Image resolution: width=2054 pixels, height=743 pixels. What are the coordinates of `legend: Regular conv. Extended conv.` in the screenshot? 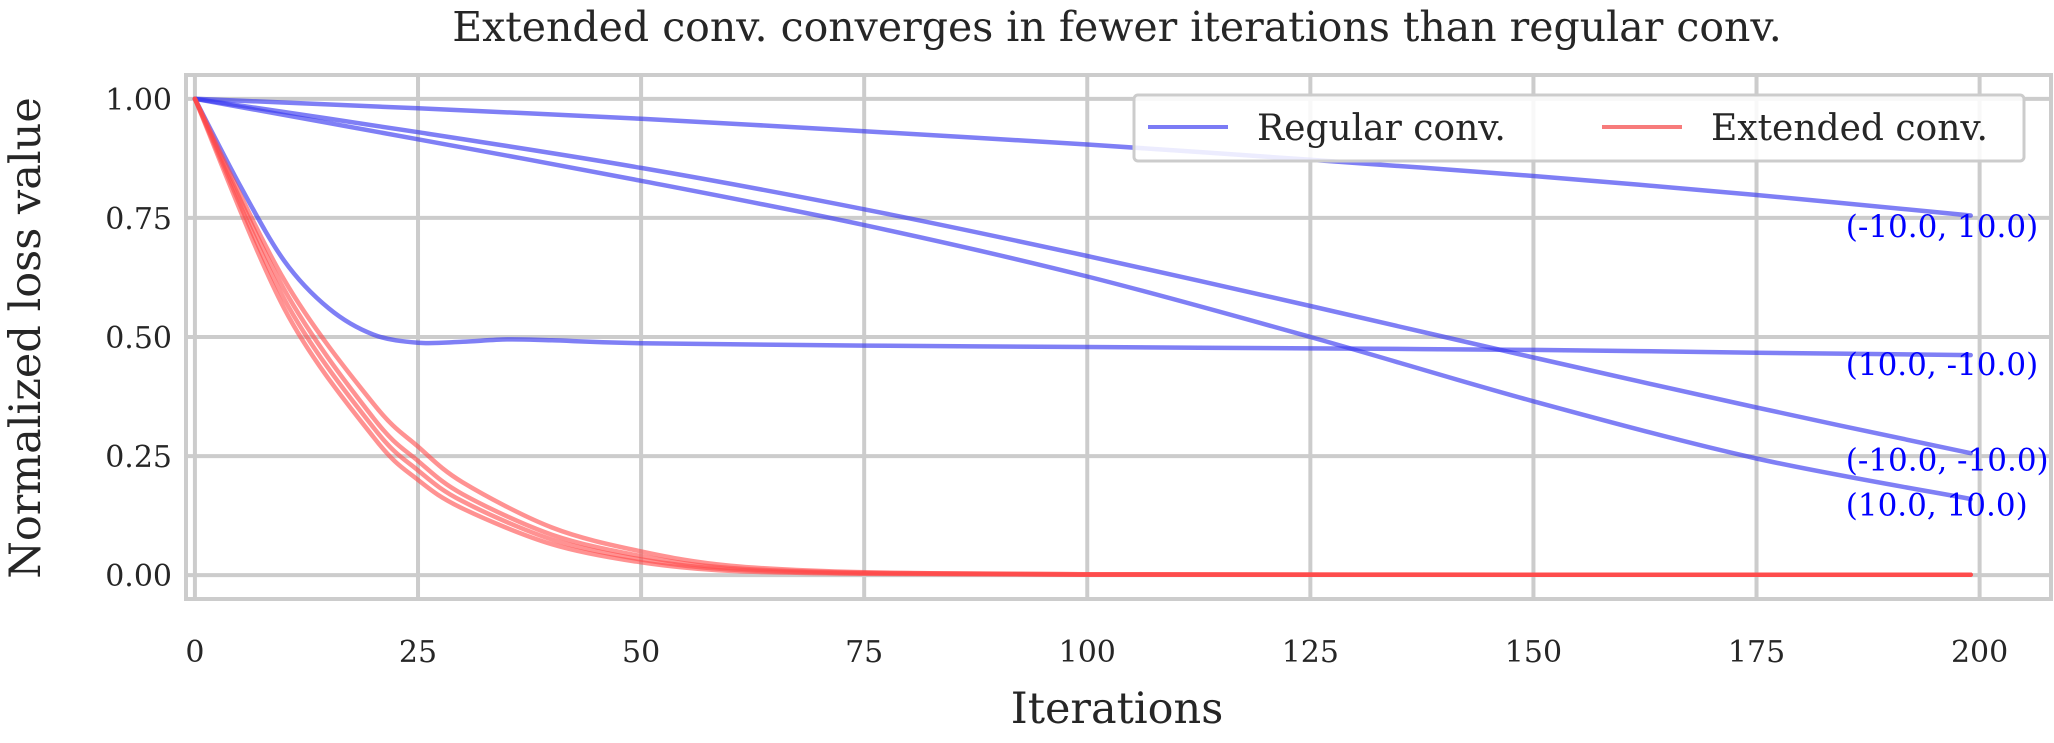 It's located at (1579, 128).